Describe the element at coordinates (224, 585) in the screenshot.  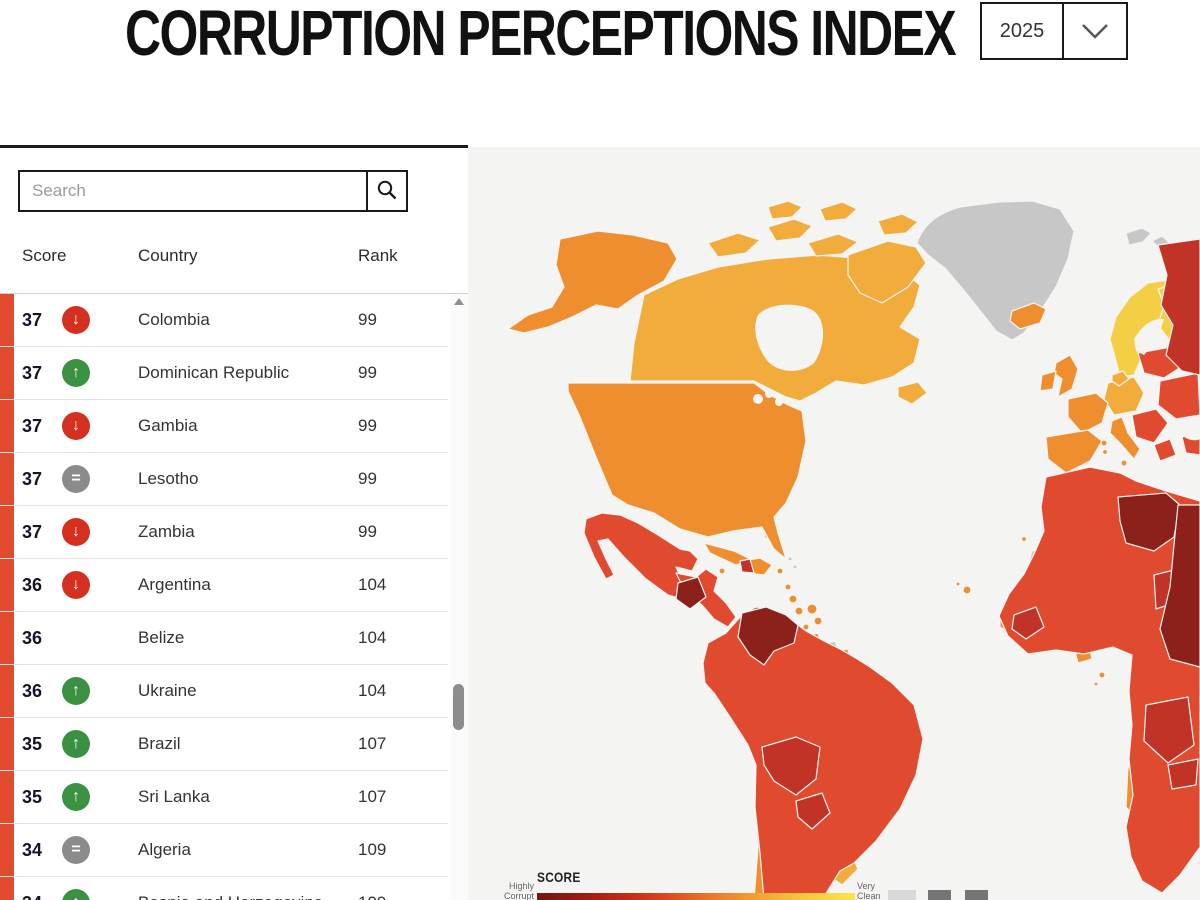
I see `table-row: 36 ↓ Argentina 104` at that location.